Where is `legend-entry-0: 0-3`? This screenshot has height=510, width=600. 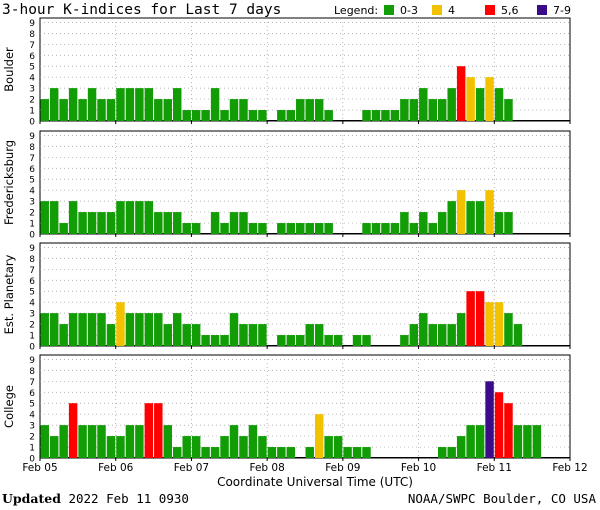 legend-entry-0: 0-3 is located at coordinates (409, 10).